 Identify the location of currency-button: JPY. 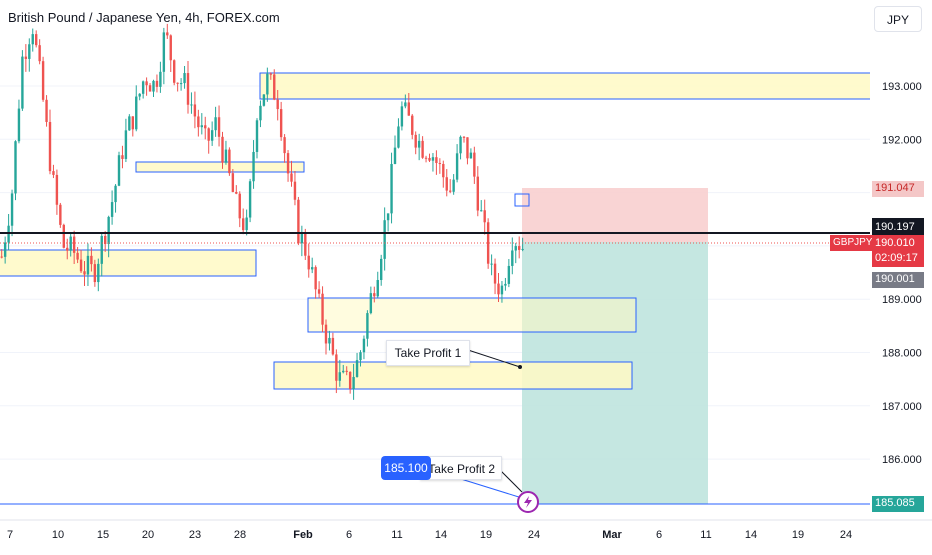
(898, 19).